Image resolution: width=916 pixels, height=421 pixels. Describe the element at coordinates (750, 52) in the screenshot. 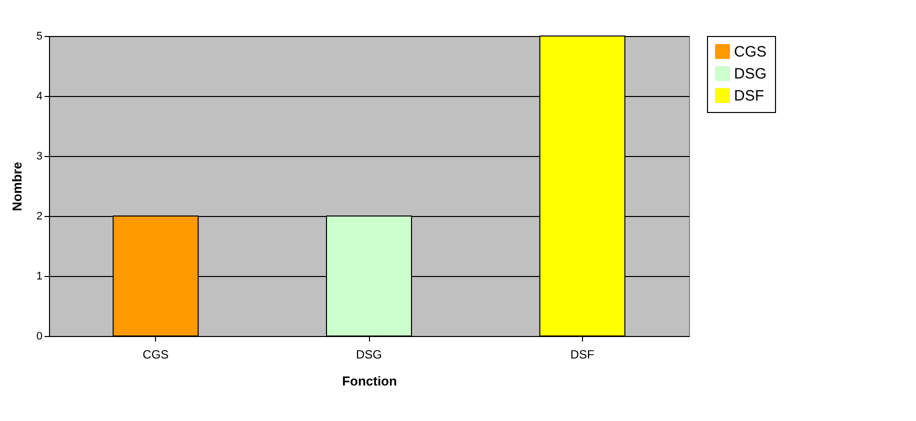

I see `legend-label: CGS` at that location.